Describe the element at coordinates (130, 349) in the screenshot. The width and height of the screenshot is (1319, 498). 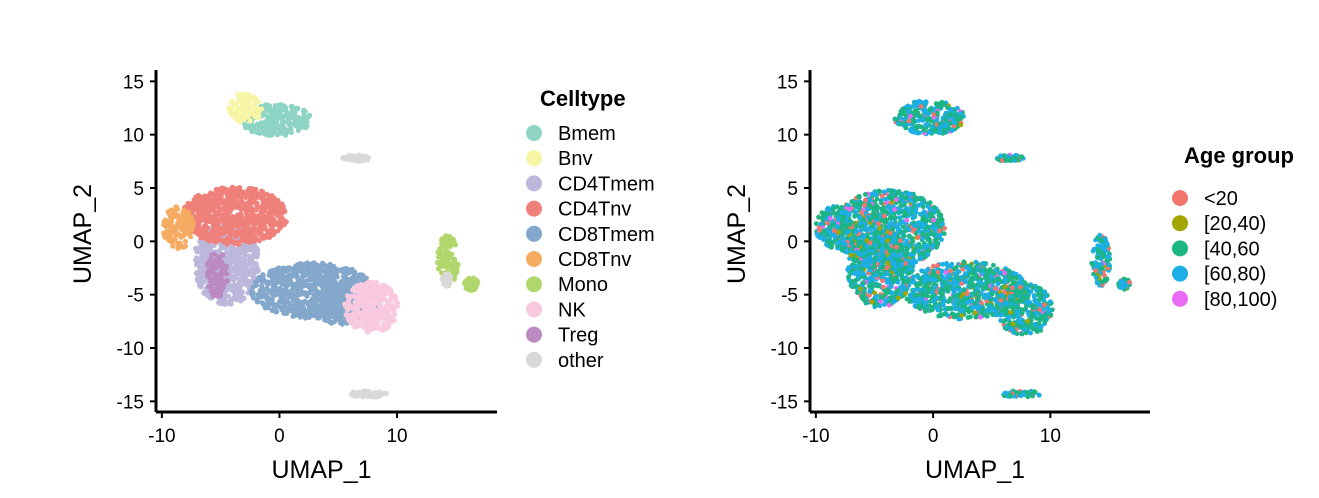
I see `y-tick-label: -10` at that location.